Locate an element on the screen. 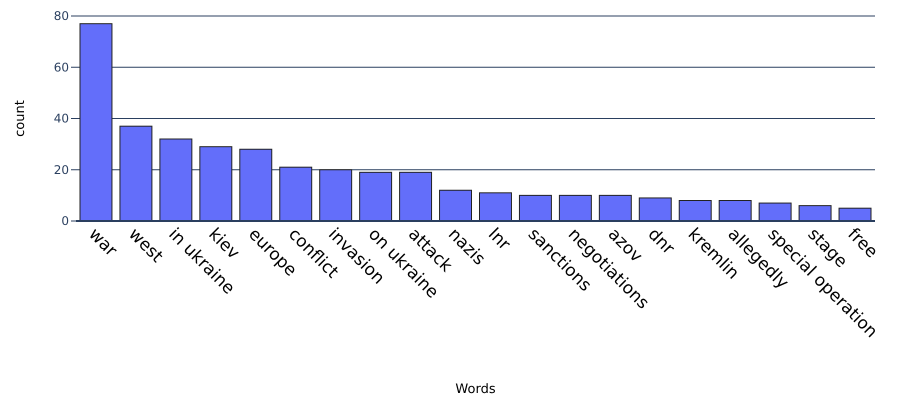  x-tick-label: war is located at coordinates (102, 242).